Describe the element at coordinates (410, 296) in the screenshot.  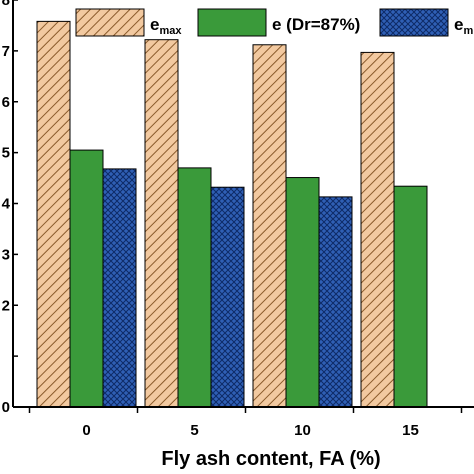
I see `bar-e-dr-87--15` at that location.